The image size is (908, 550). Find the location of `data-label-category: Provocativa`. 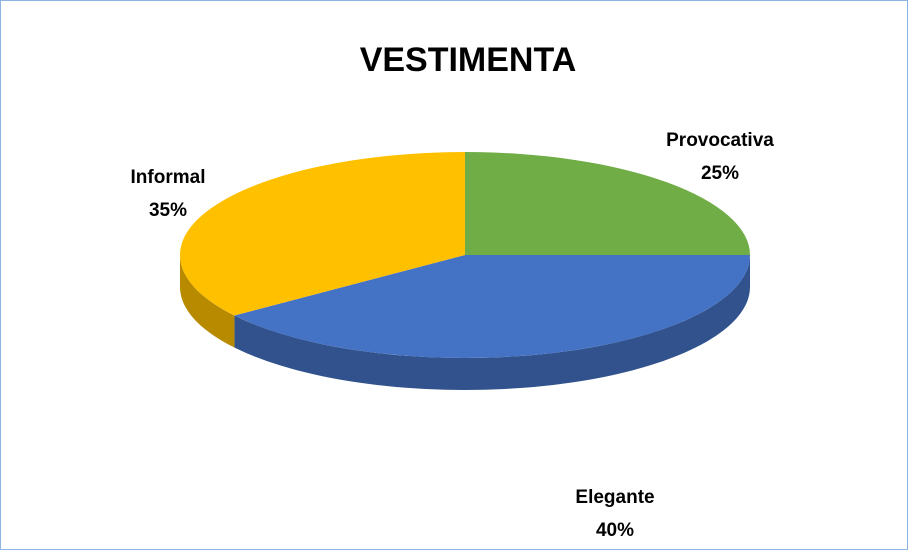

data-label-category: Provocativa is located at coordinates (720, 140).